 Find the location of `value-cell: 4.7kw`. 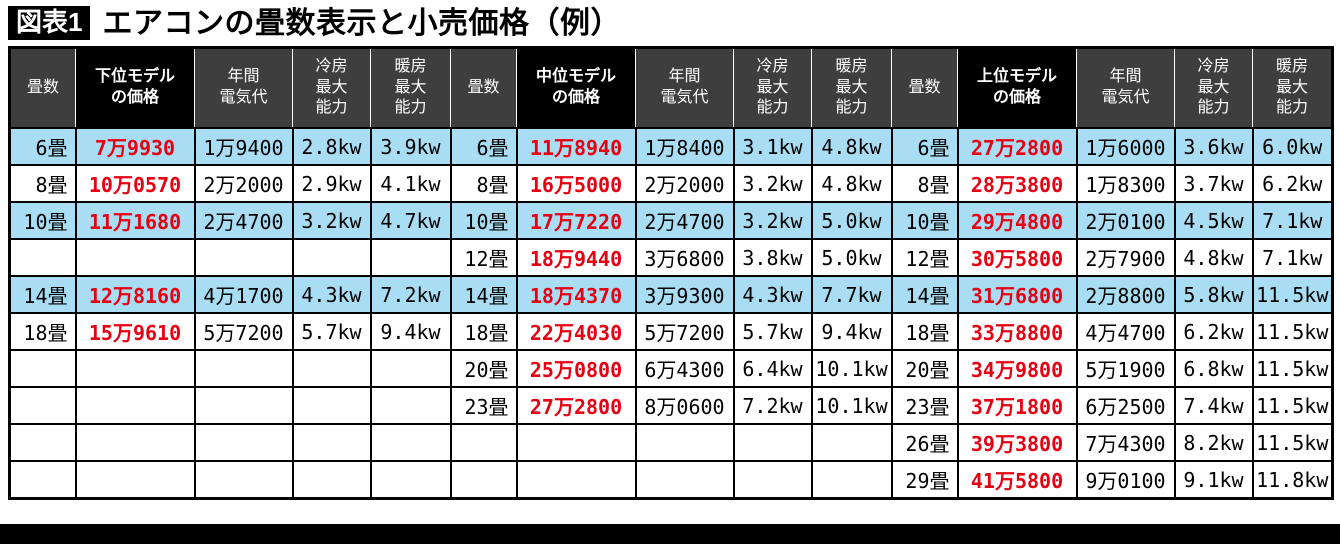

value-cell: 4.7kw is located at coordinates (410, 220).